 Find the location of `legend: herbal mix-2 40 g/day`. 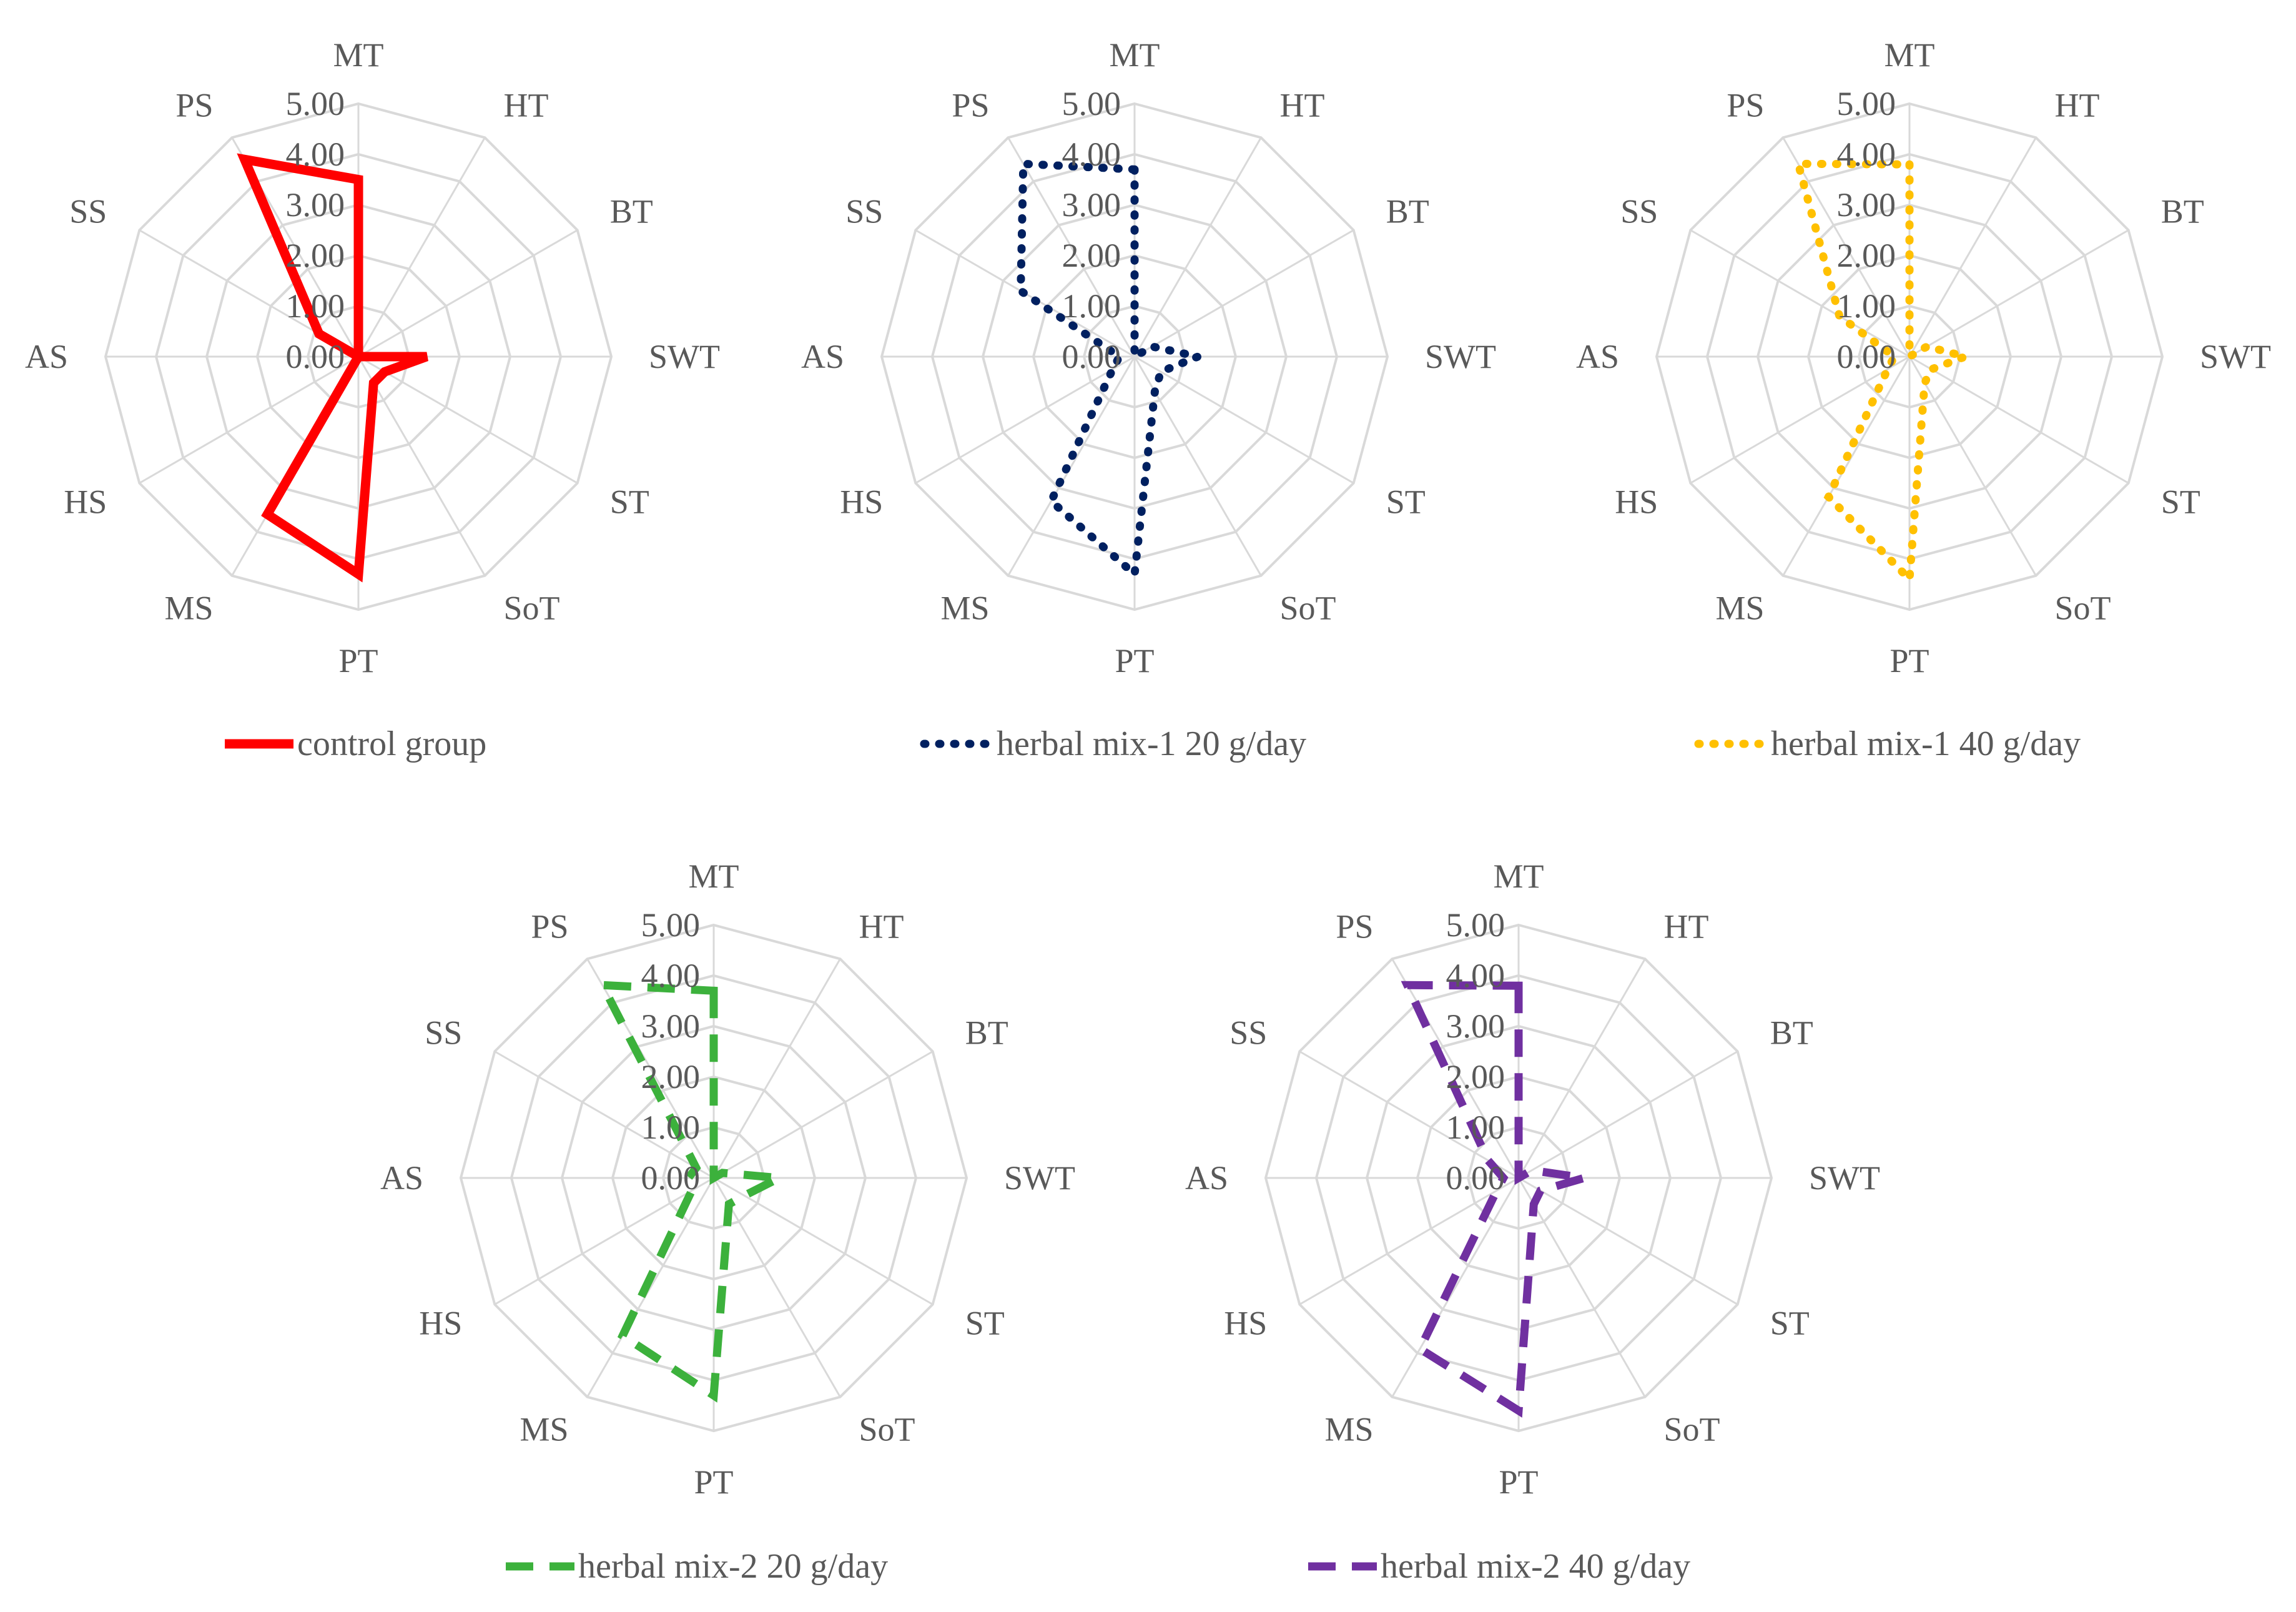

legend: herbal mix-2 40 g/day is located at coordinates (1499, 1566).